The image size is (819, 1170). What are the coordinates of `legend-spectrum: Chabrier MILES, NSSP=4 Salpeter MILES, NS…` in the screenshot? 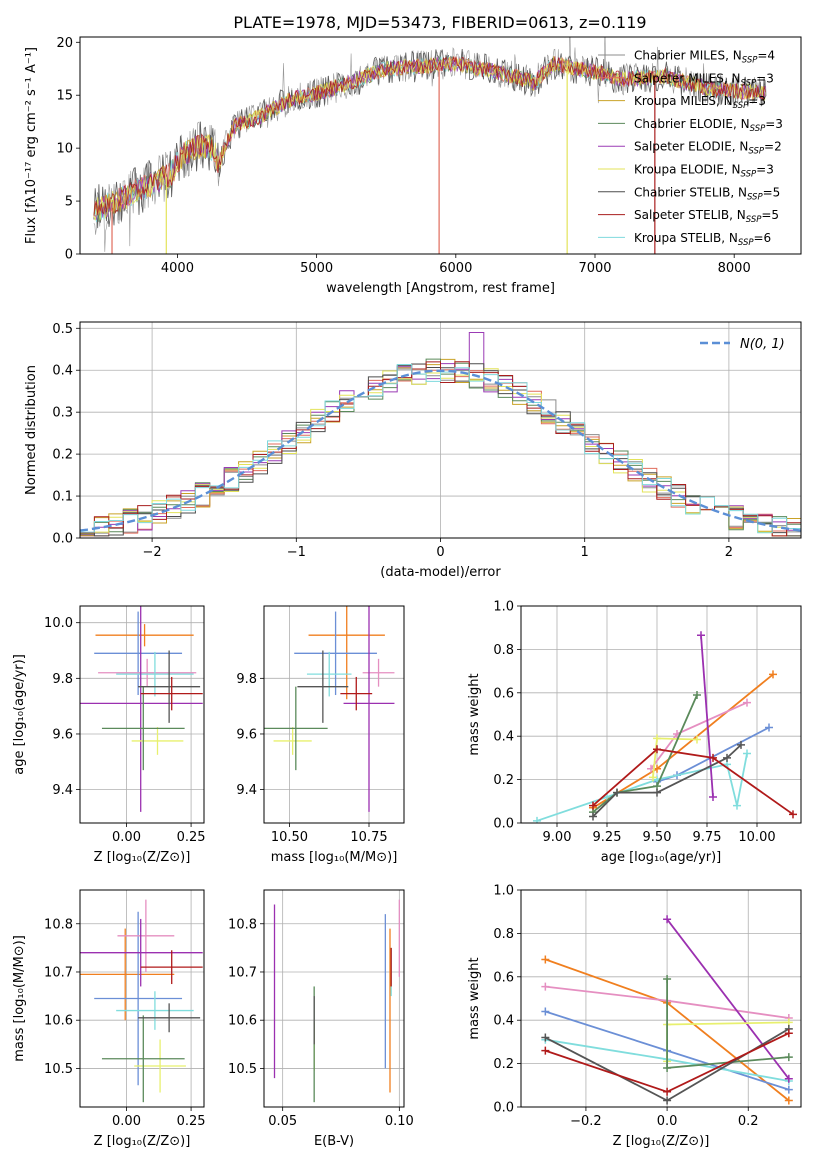 It's located at (690, 148).